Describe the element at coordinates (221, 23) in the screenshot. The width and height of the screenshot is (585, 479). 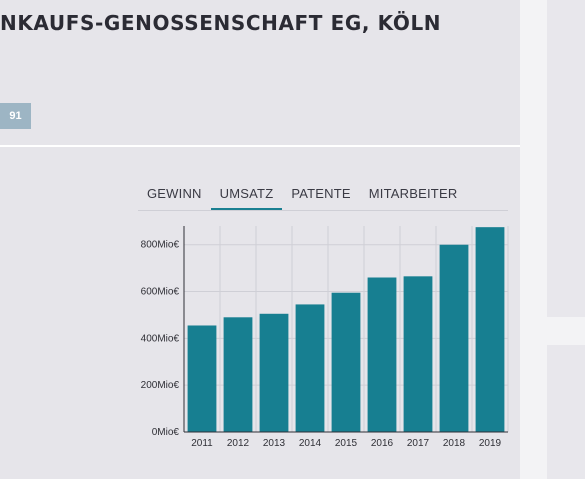
I see `page-title: NKAUFS-GENOSSENSCHAFT EG, KÖLN` at that location.